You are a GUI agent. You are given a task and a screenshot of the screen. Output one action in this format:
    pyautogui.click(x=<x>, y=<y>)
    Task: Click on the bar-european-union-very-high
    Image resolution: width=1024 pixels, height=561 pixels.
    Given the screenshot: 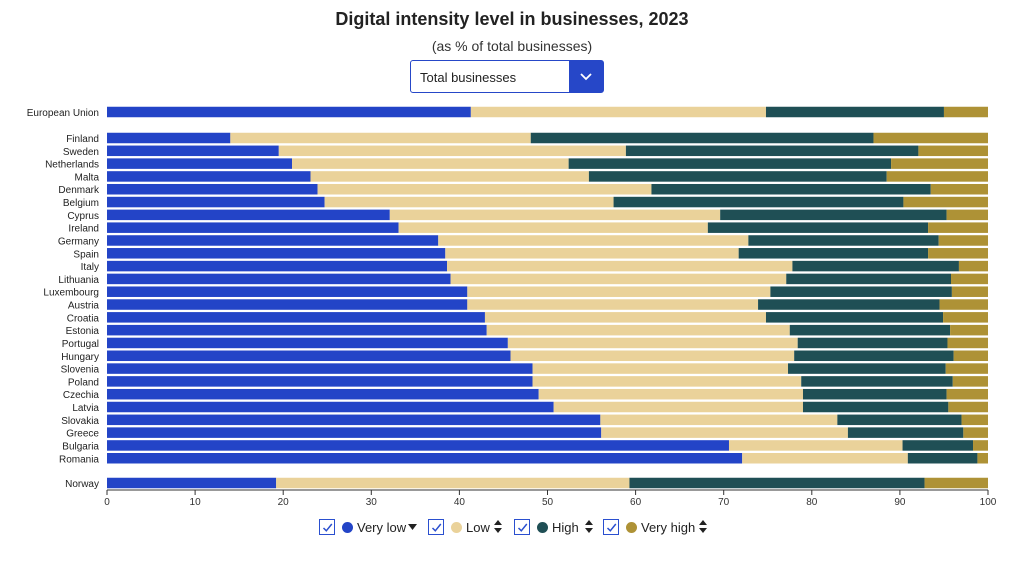 What is the action you would take?
    pyautogui.click(x=965, y=112)
    